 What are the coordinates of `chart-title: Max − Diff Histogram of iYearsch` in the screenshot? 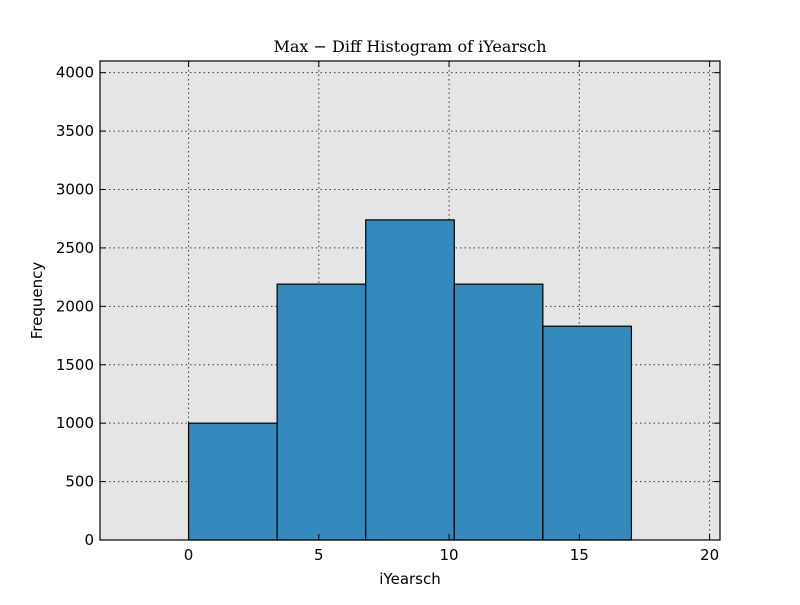 It's located at (409, 46).